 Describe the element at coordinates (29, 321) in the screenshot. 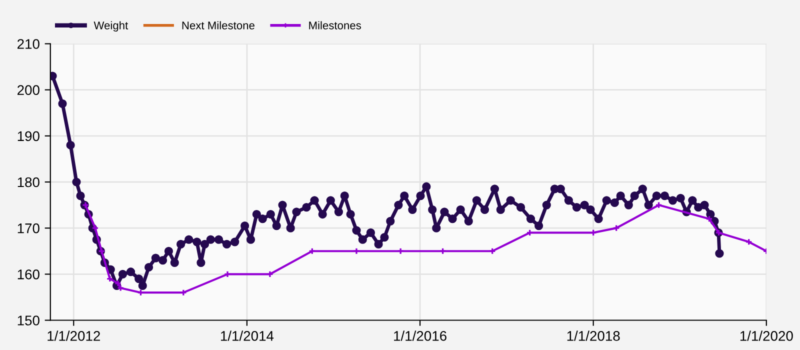

I see `y-tick-label: 150` at that location.